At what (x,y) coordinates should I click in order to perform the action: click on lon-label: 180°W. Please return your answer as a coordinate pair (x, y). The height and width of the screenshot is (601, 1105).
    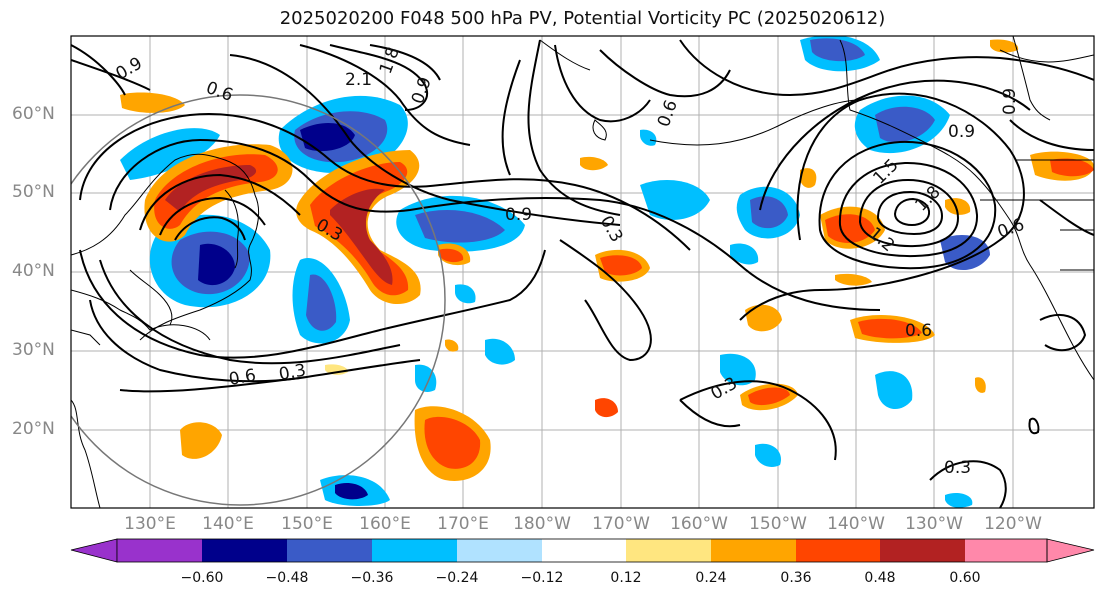
    Looking at the image, I should click on (542, 524).